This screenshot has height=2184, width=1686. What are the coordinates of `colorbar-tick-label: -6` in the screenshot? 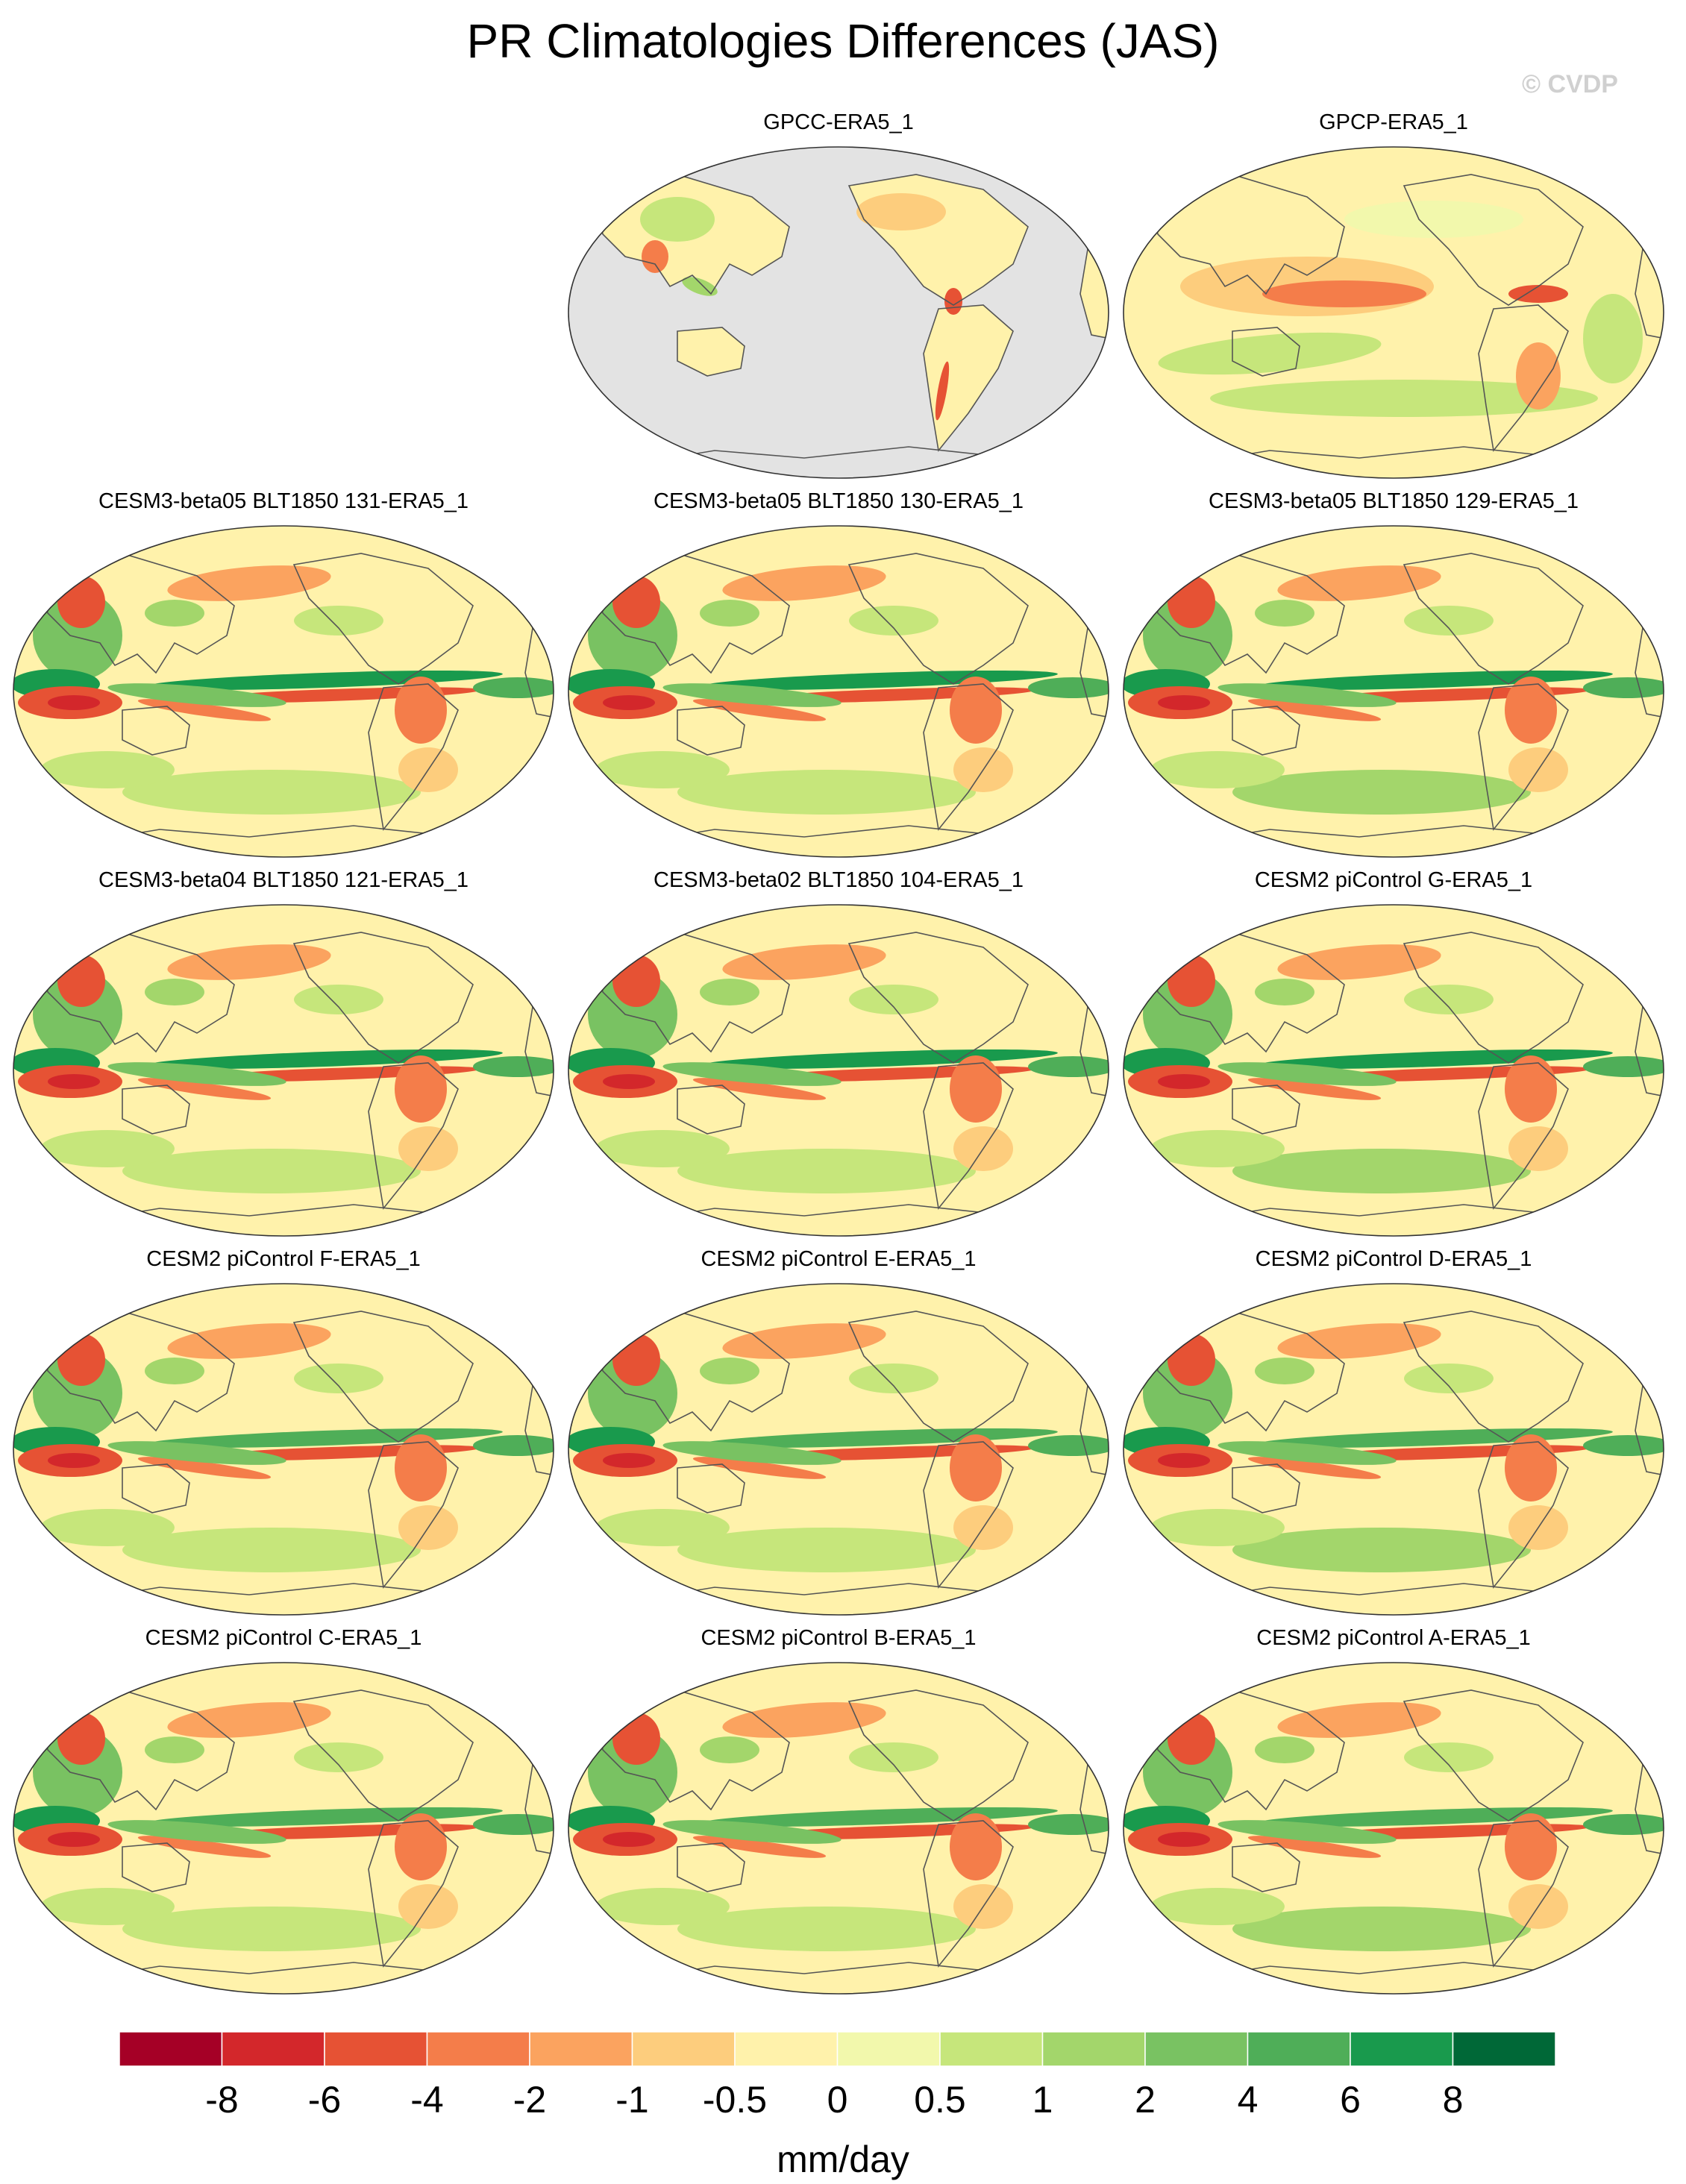 It's located at (324, 2100).